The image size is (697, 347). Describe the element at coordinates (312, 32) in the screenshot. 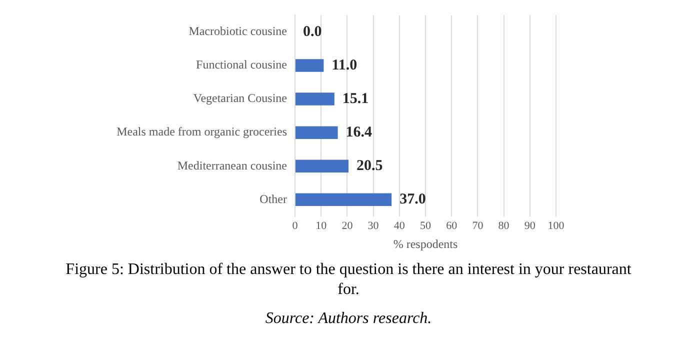

I see `data-label: 0.0` at that location.